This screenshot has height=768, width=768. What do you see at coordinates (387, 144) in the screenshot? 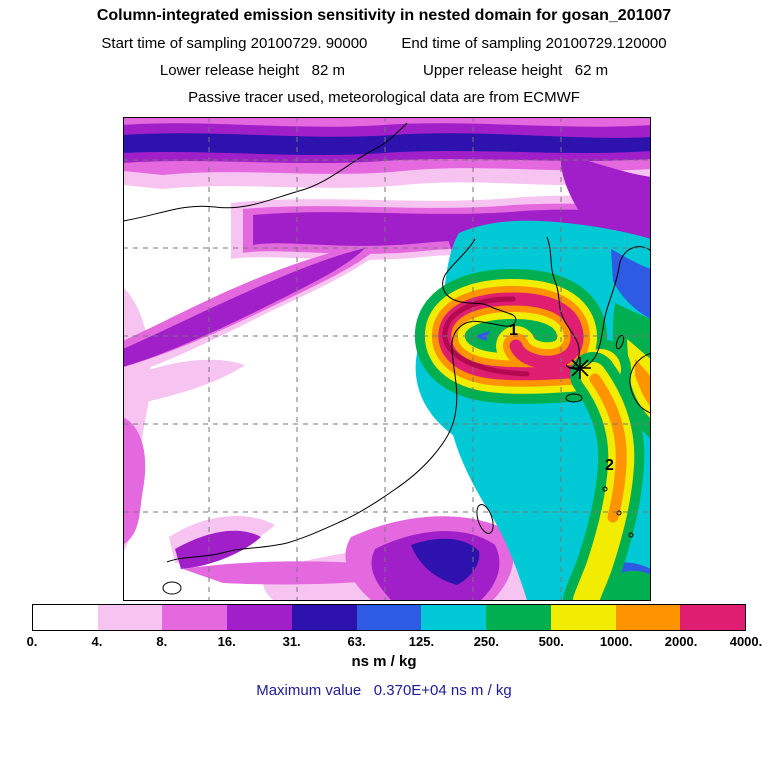
I see `contour-level-dark-blue` at bounding box center [387, 144].